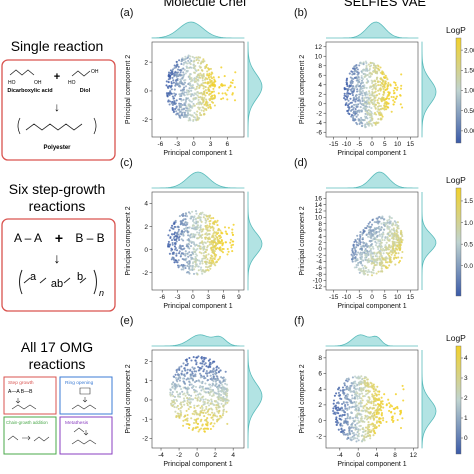 Image resolution: width=474 pixels, height=474 pixels. What do you see at coordinates (319, 255) in the screenshot?
I see `y-tick-label: -2` at bounding box center [319, 255].